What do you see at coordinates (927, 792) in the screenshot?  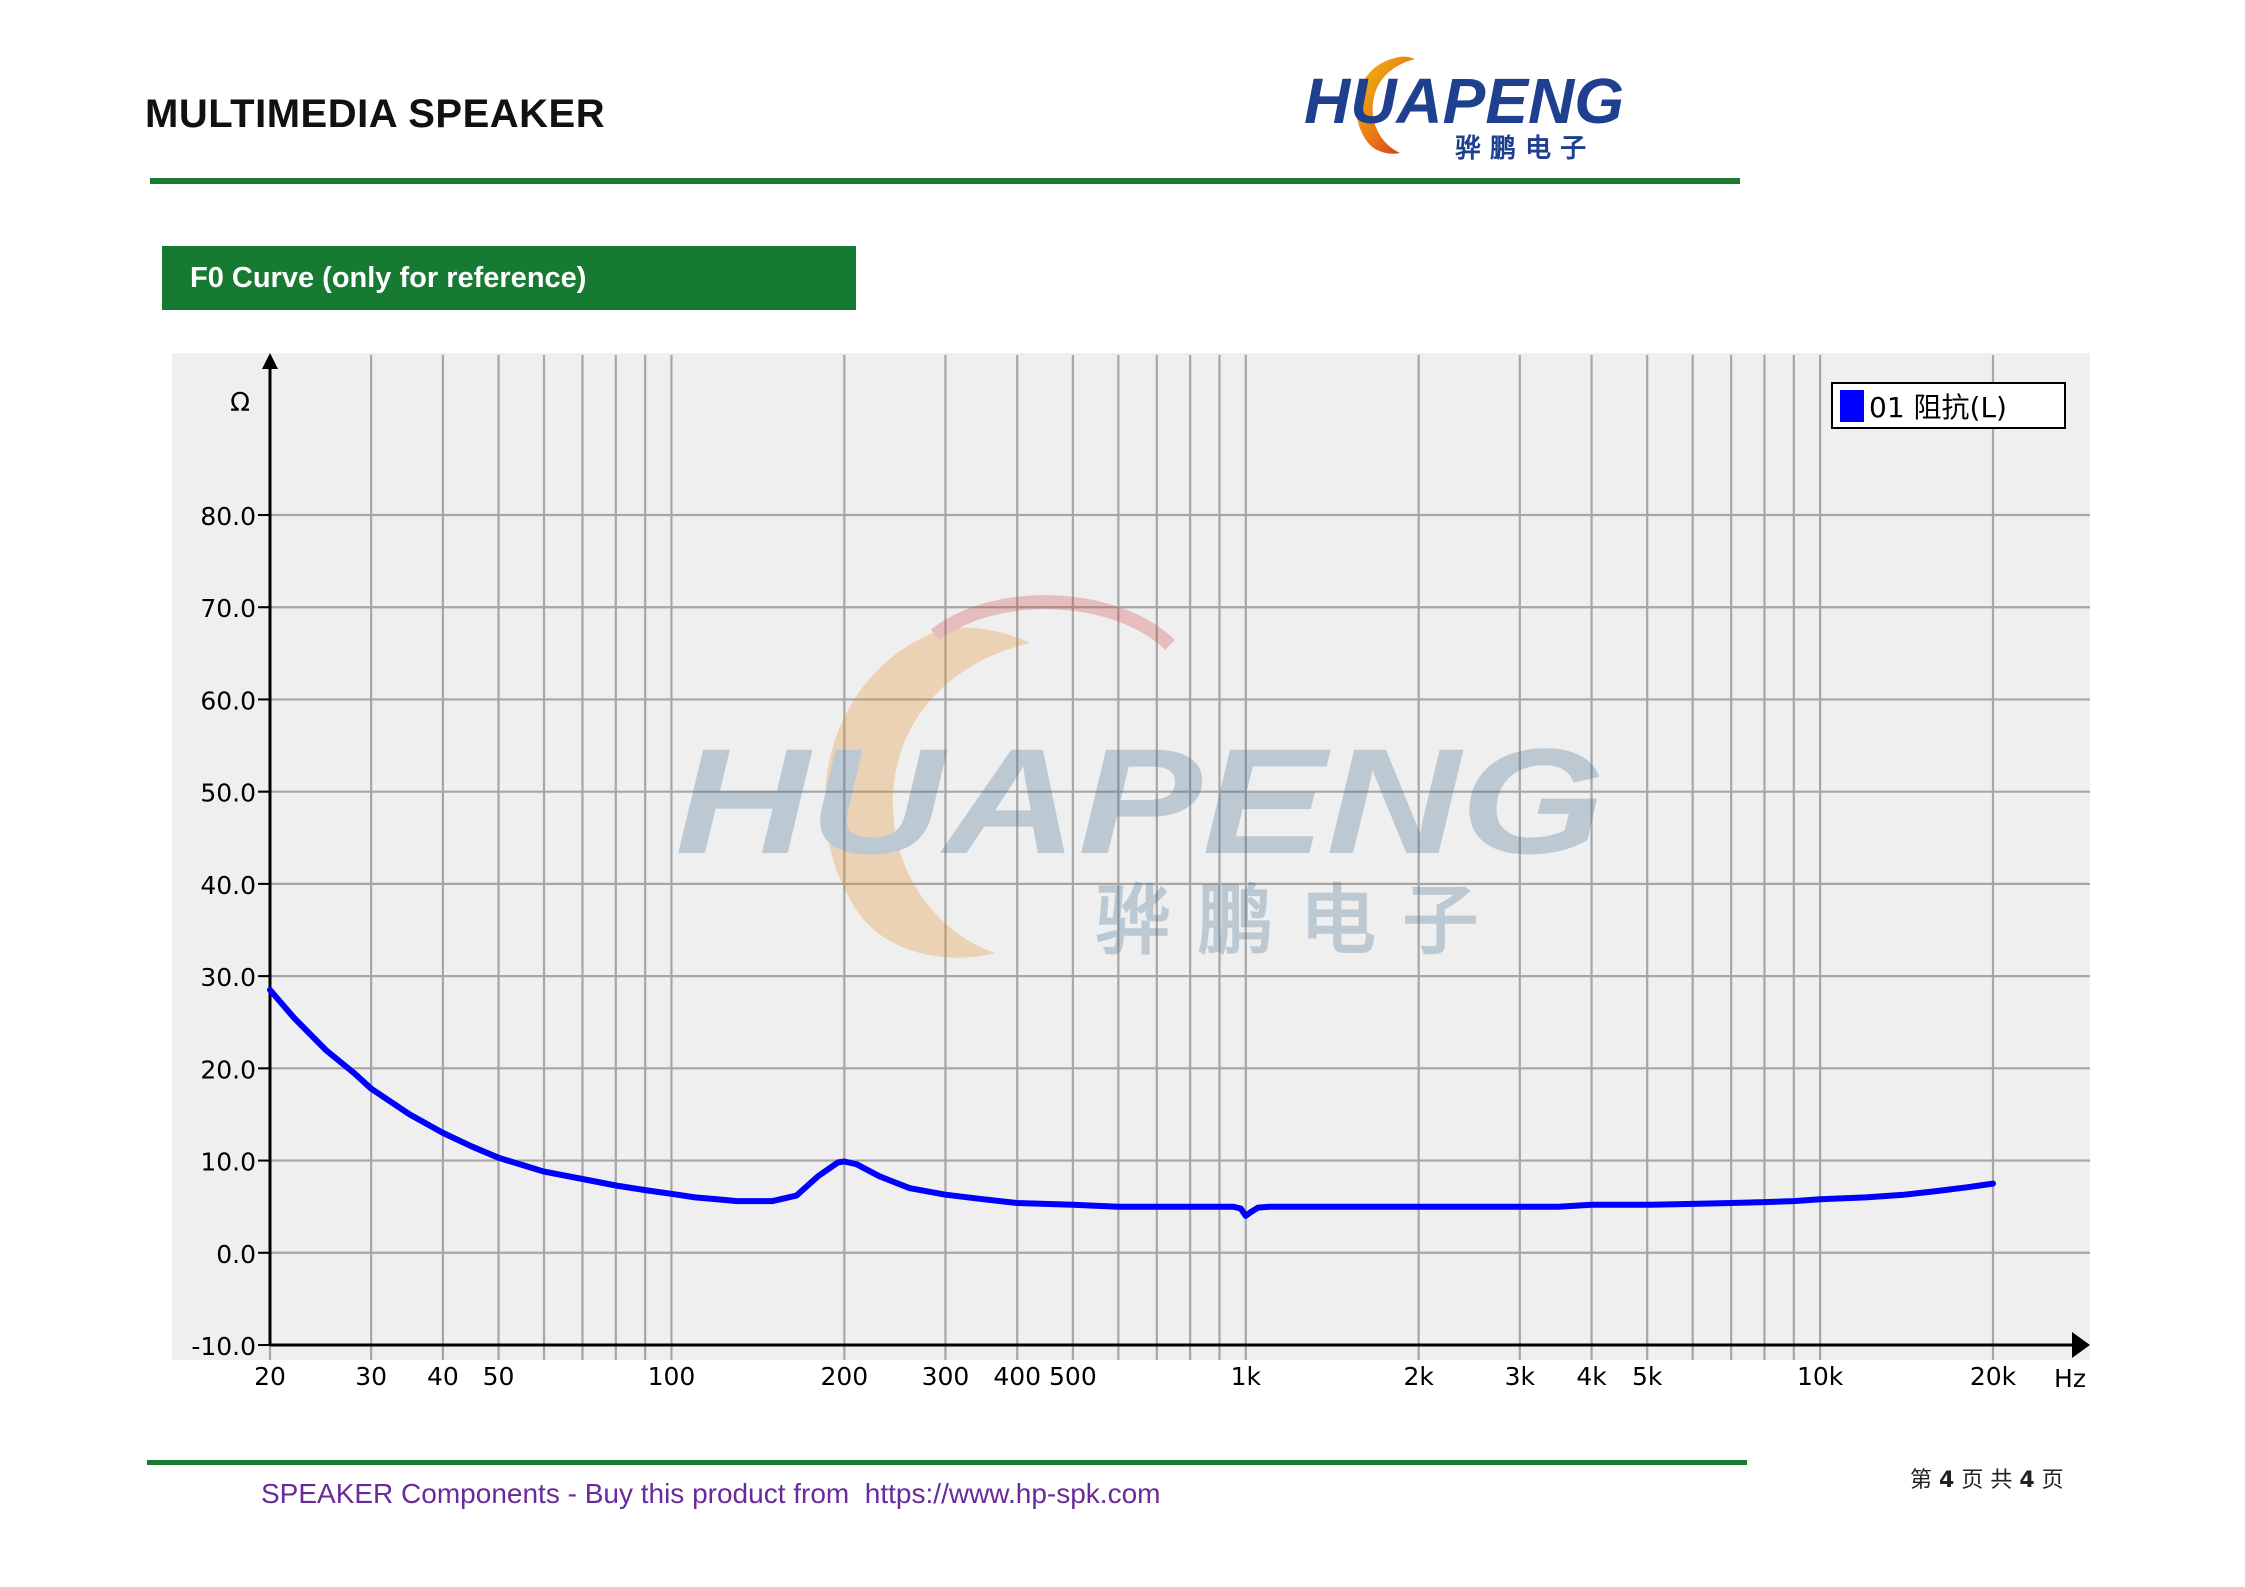 I see `watermark-swoosh` at bounding box center [927, 792].